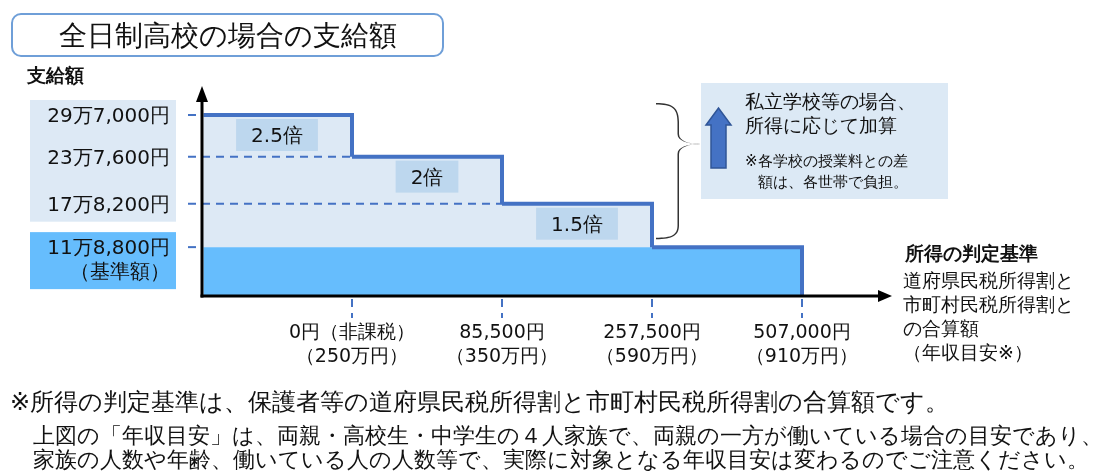  What do you see at coordinates (566, 447) in the screenshot?
I see `text: 上図の「年収目安」は、両親・高校生・中学生の４人家族で、両親の一方が働いている場合の目安であり、家族の人数や年齢、働いている人の人数等で、実際に対象となる年収目安は変わるのでご注意ください。` at bounding box center [566, 447].